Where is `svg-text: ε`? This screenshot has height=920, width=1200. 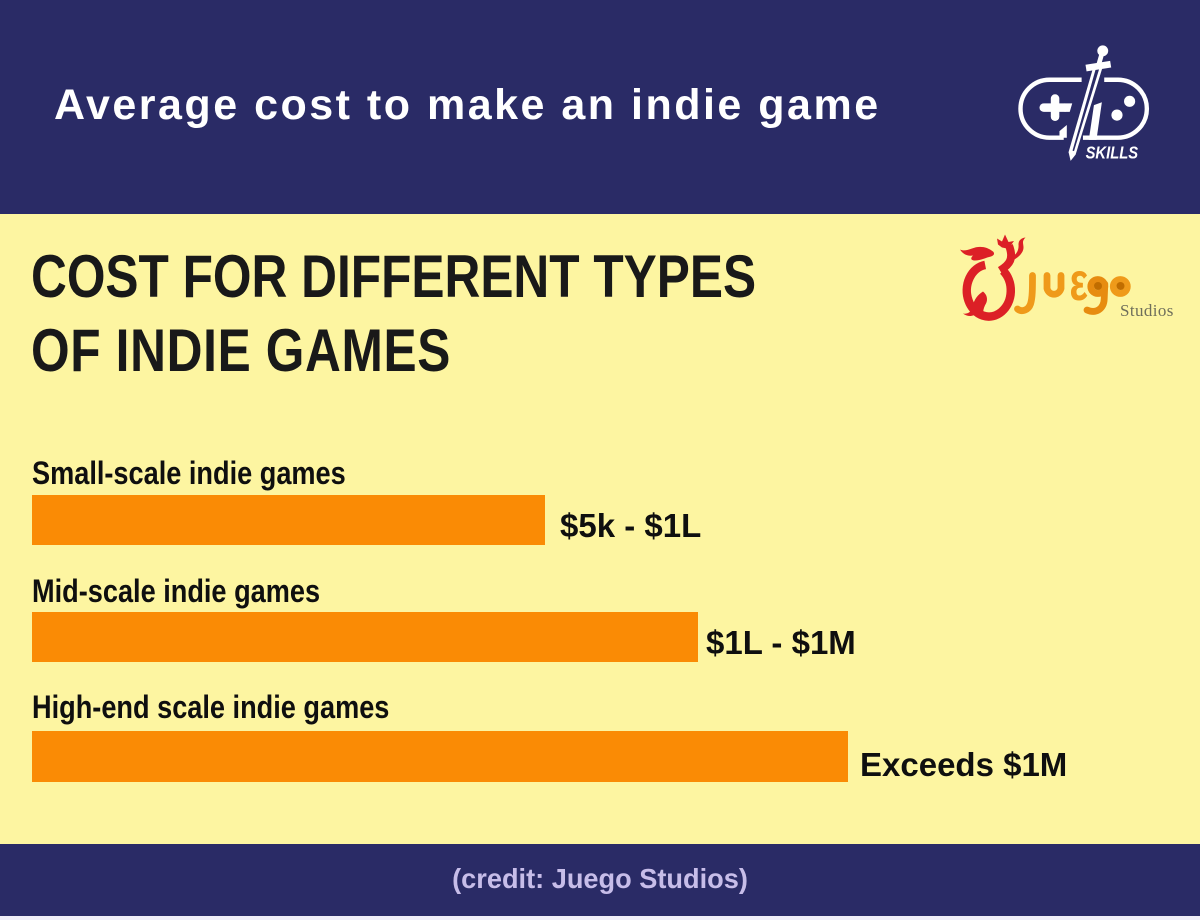
svg-text: ε is located at coordinates (1079, 281).